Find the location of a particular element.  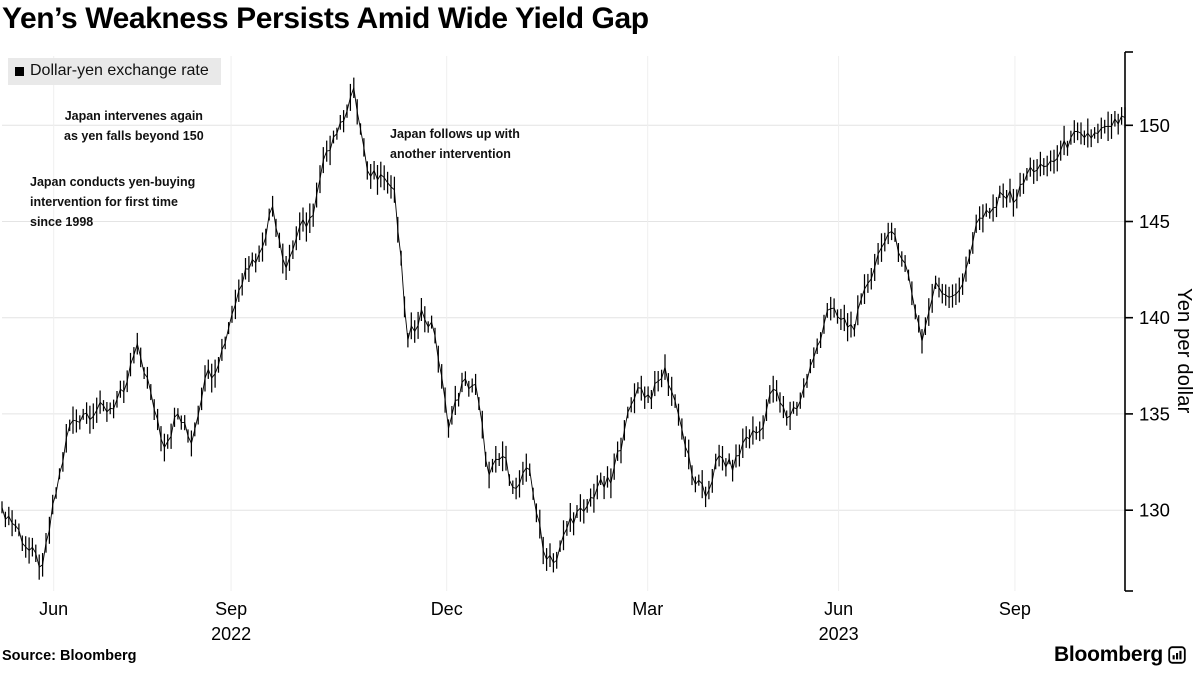

svg-text: Dec is located at coordinates (447, 609).